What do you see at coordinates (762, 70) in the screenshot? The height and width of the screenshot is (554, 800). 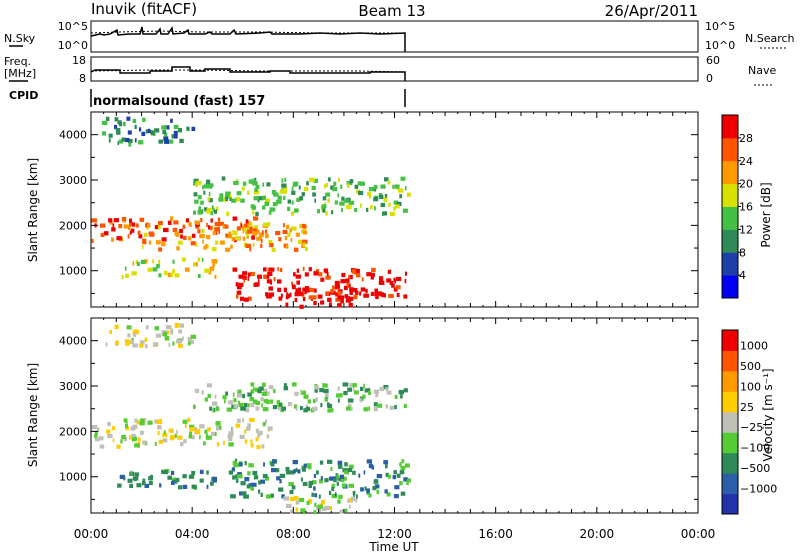 I see `nave-label: Nave` at bounding box center [762, 70].